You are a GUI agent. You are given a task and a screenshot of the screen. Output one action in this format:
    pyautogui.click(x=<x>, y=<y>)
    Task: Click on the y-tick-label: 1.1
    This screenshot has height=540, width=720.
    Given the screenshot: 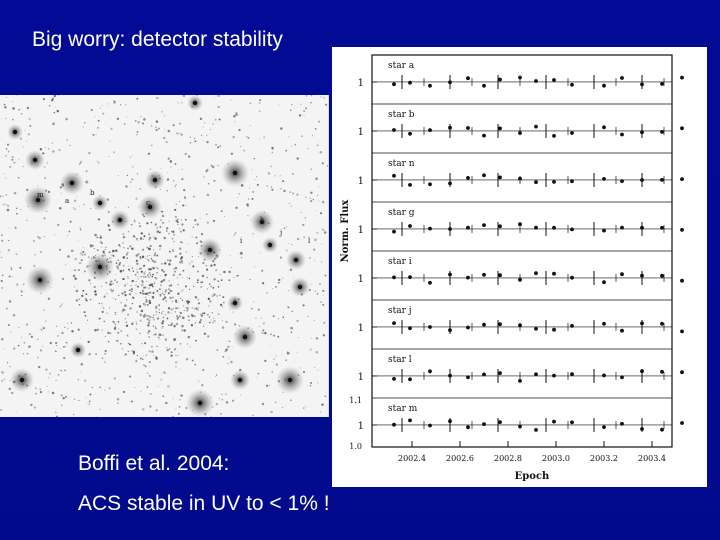 What is the action you would take?
    pyautogui.click(x=355, y=400)
    